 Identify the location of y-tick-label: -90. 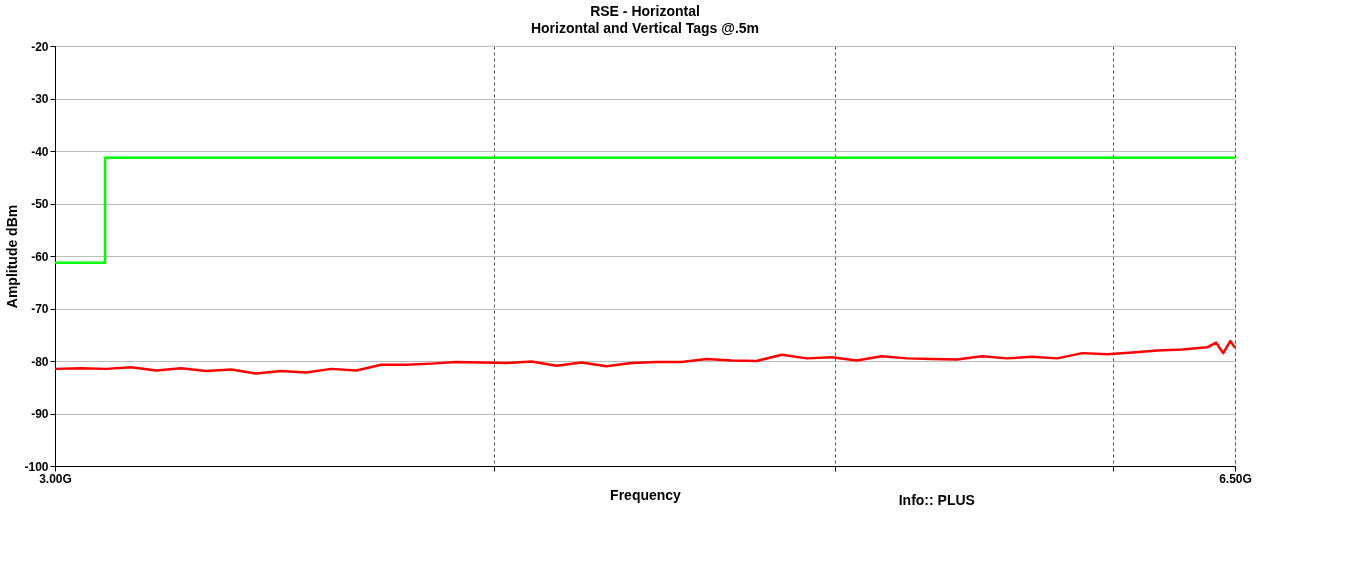
(40, 414).